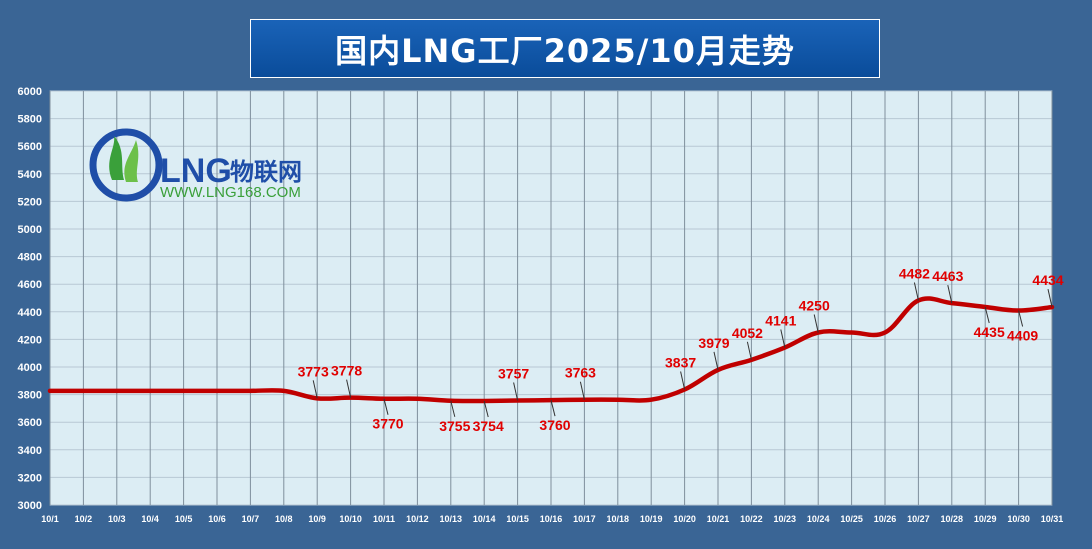 The height and width of the screenshot is (549, 1092). I want to click on x-tick-label: 10/10, so click(350, 519).